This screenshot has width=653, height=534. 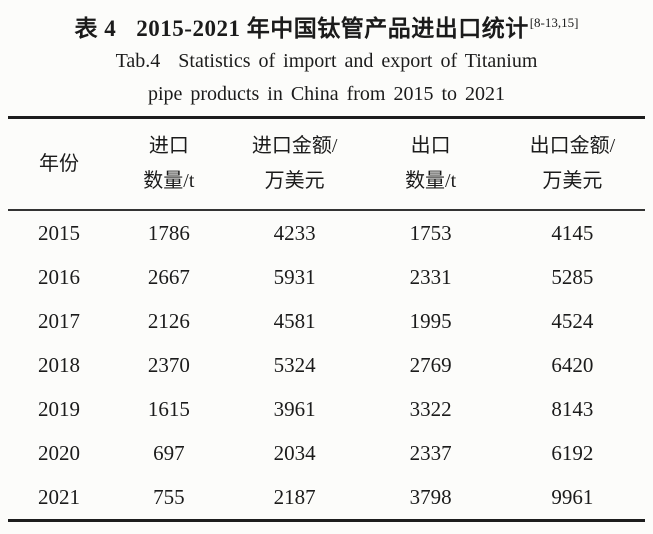 What do you see at coordinates (572, 496) in the screenshot?
I see `cell-export-value: 9961` at bounding box center [572, 496].